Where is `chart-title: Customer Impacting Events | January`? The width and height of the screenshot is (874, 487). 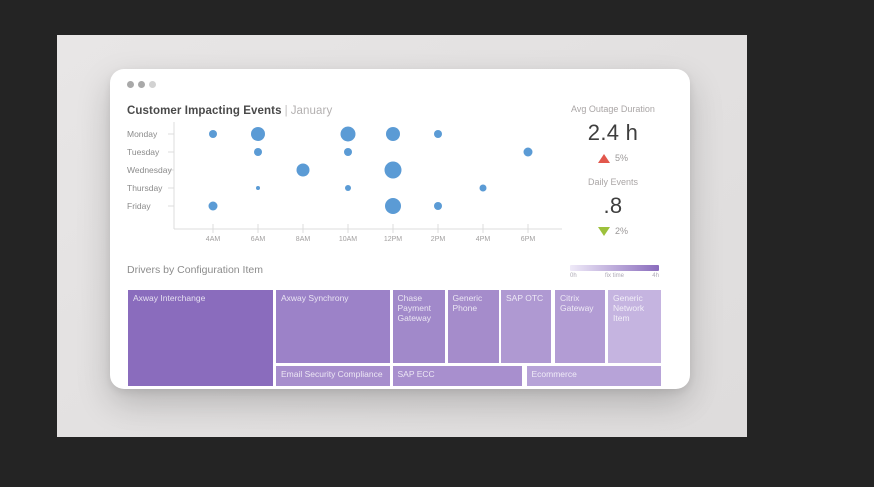 chart-title: Customer Impacting Events | January is located at coordinates (229, 111).